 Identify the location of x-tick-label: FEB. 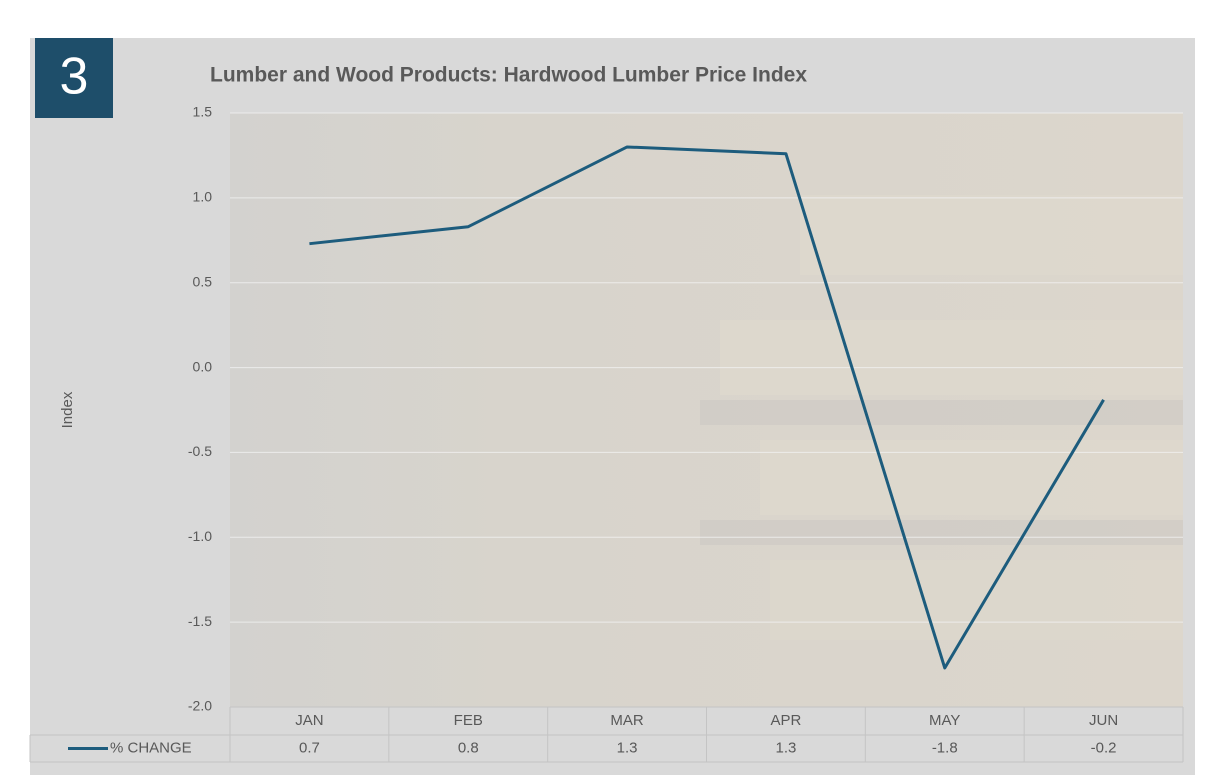
(468, 720).